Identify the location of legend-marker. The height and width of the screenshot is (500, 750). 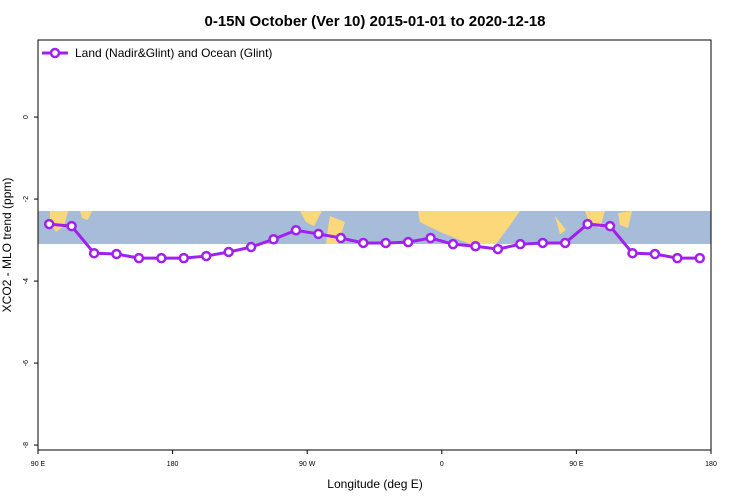
(55, 53).